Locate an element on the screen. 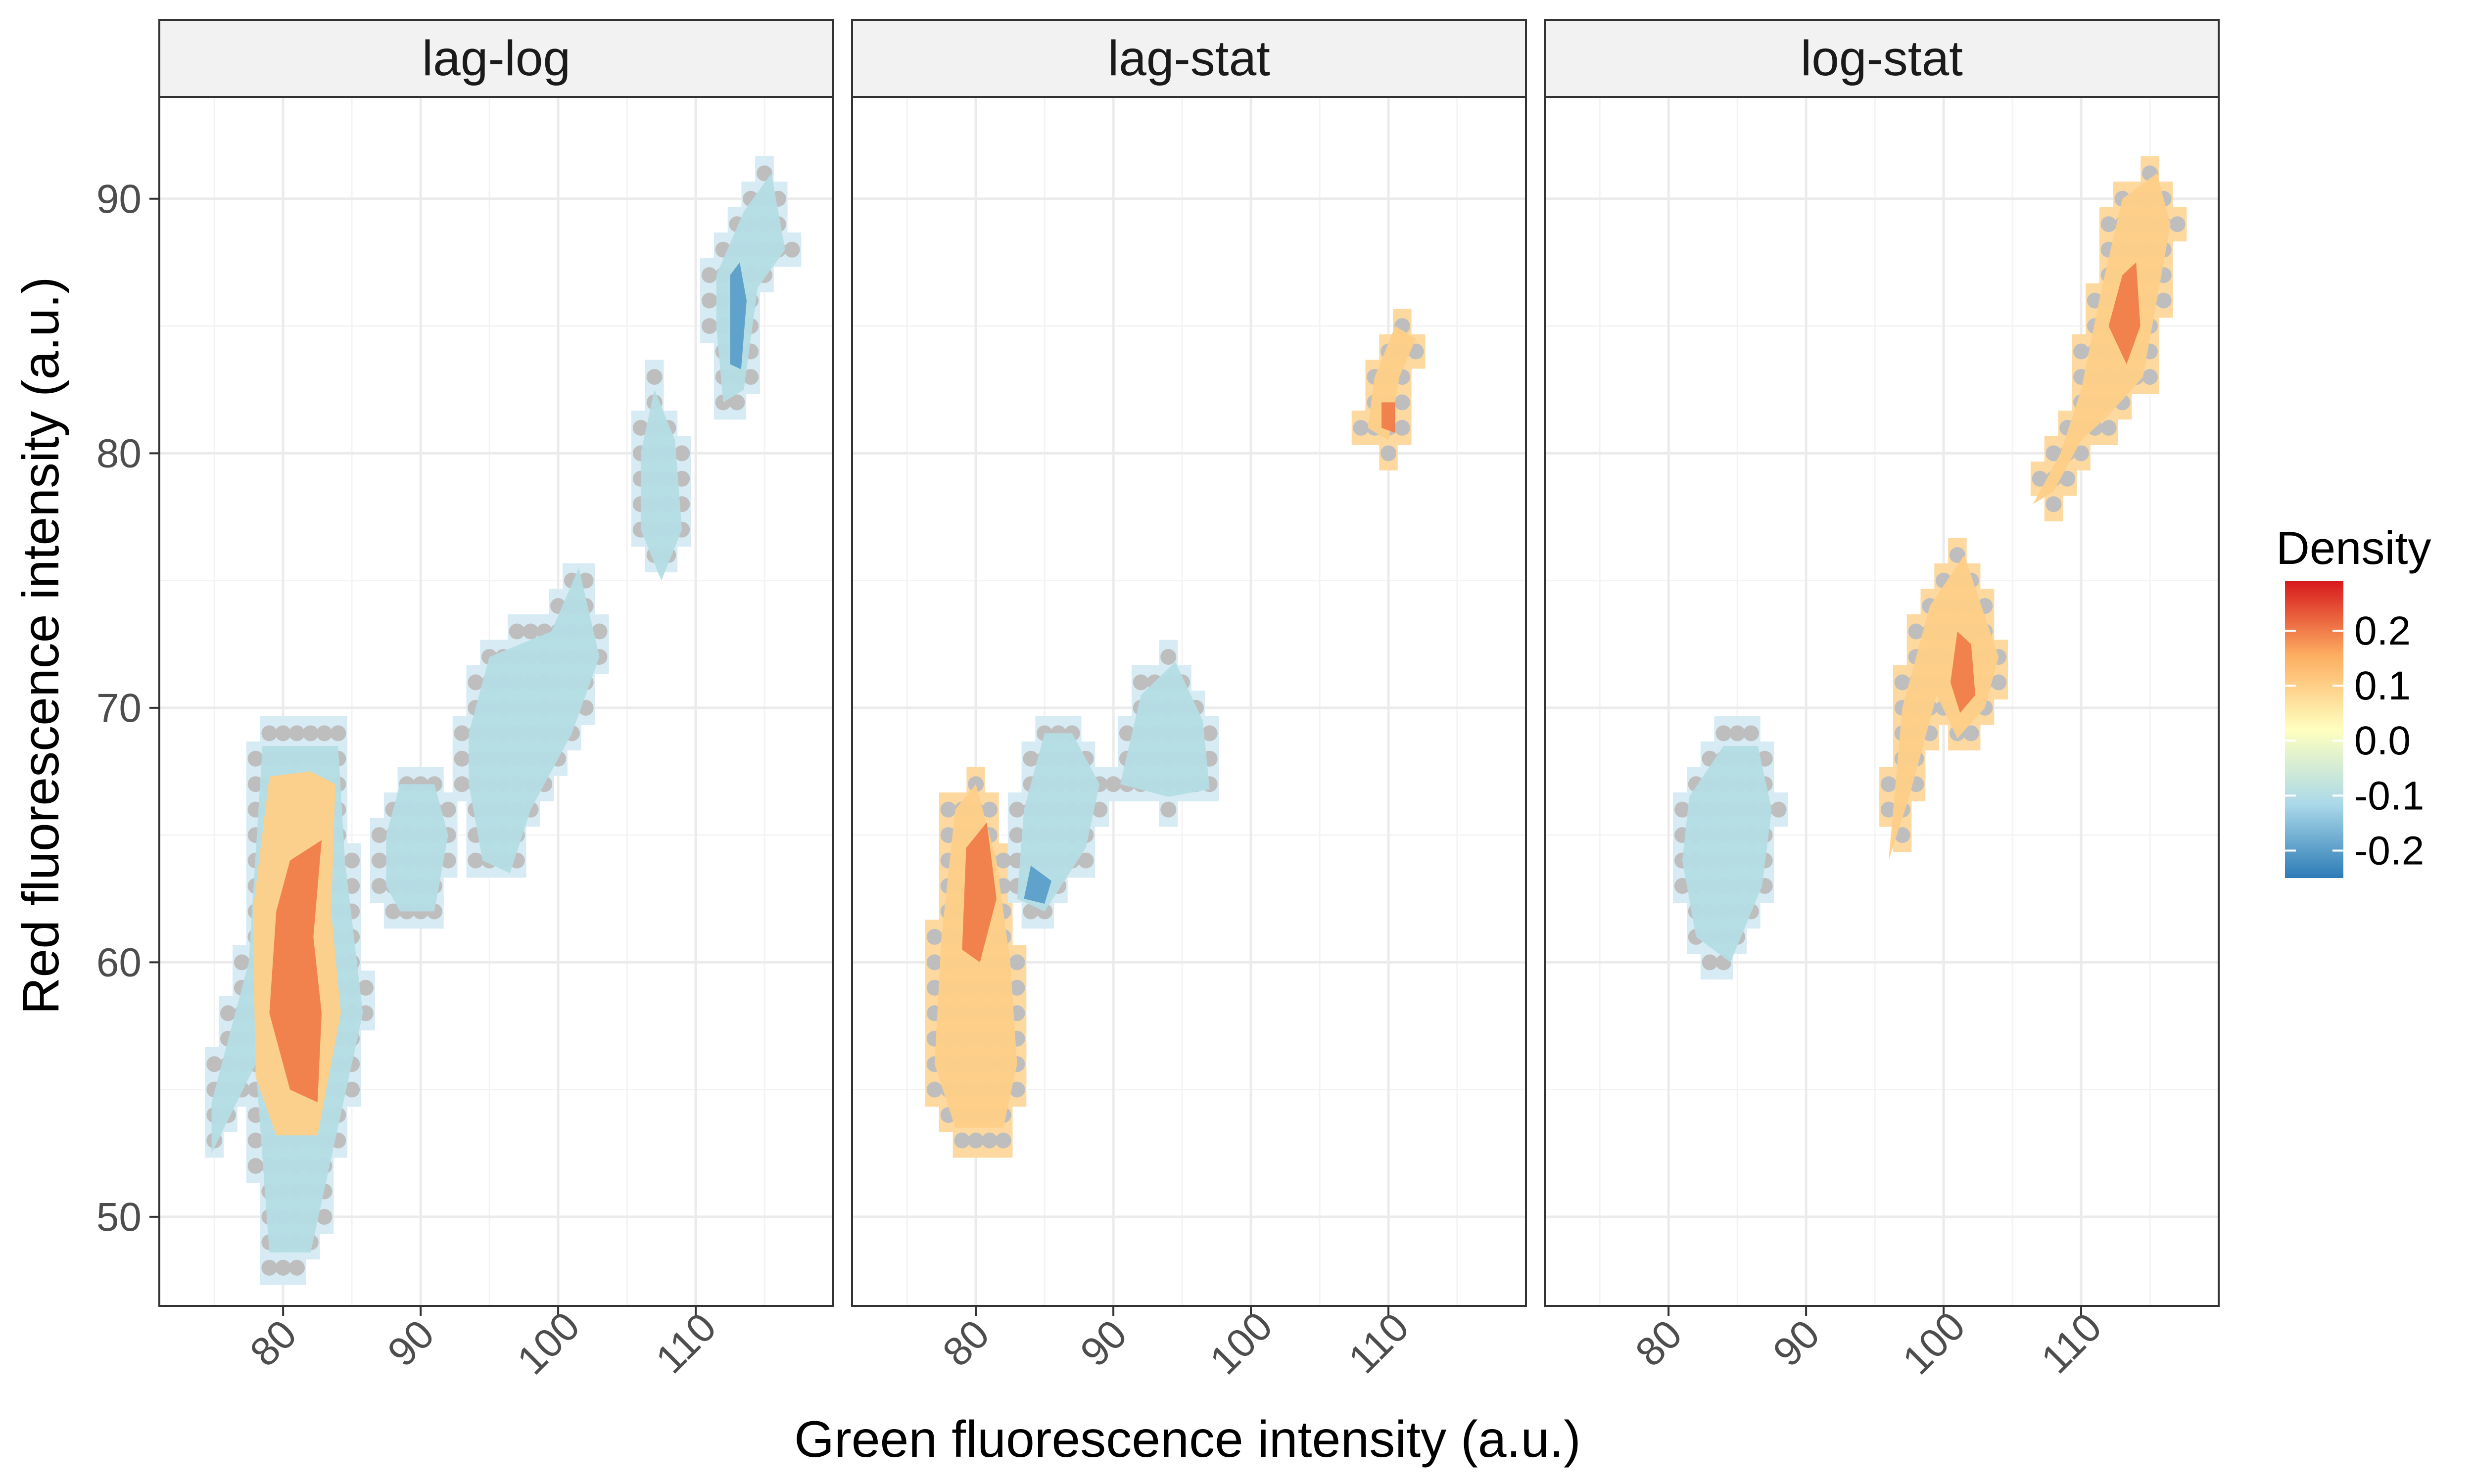  y-axis-title: Red fluorescence intensity (a.u.) is located at coordinates (41, 645).